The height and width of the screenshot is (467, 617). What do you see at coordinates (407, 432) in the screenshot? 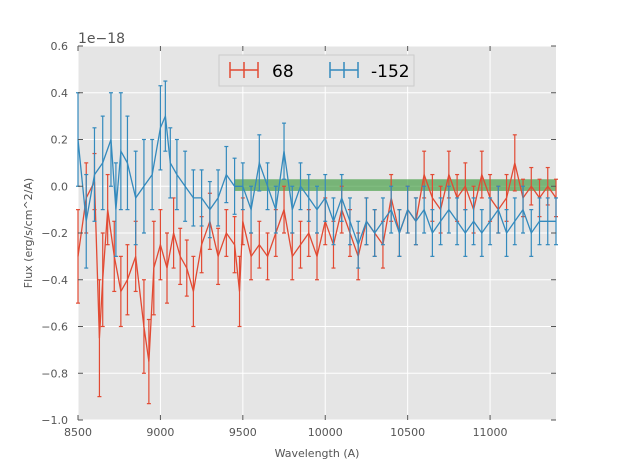
I see `x-tick-label: 10500` at bounding box center [407, 432].